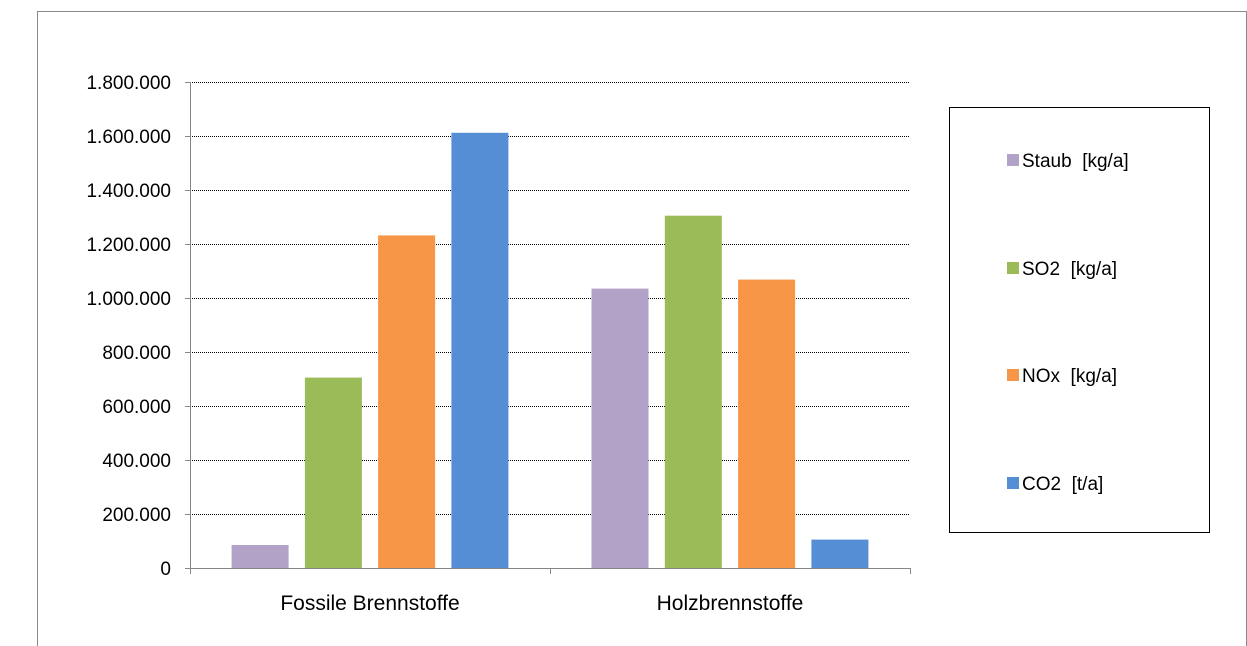 This screenshot has width=1247, height=646. What do you see at coordinates (128, 245) in the screenshot?
I see `y-tick-label: 1.200.000` at bounding box center [128, 245].